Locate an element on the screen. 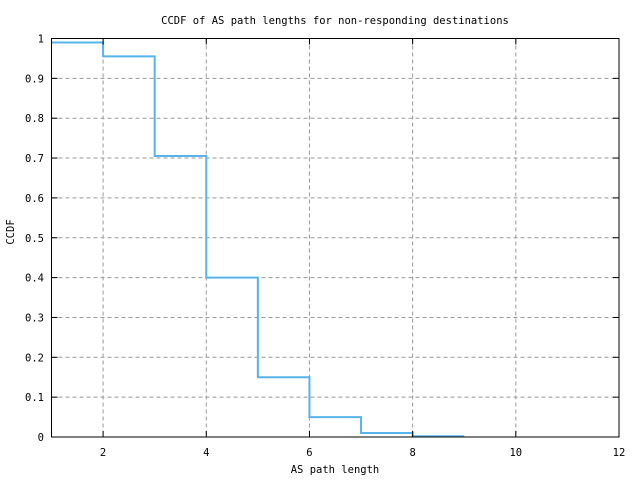 This screenshot has height=480, width=640. y-tick-label: 1 is located at coordinates (41, 40).